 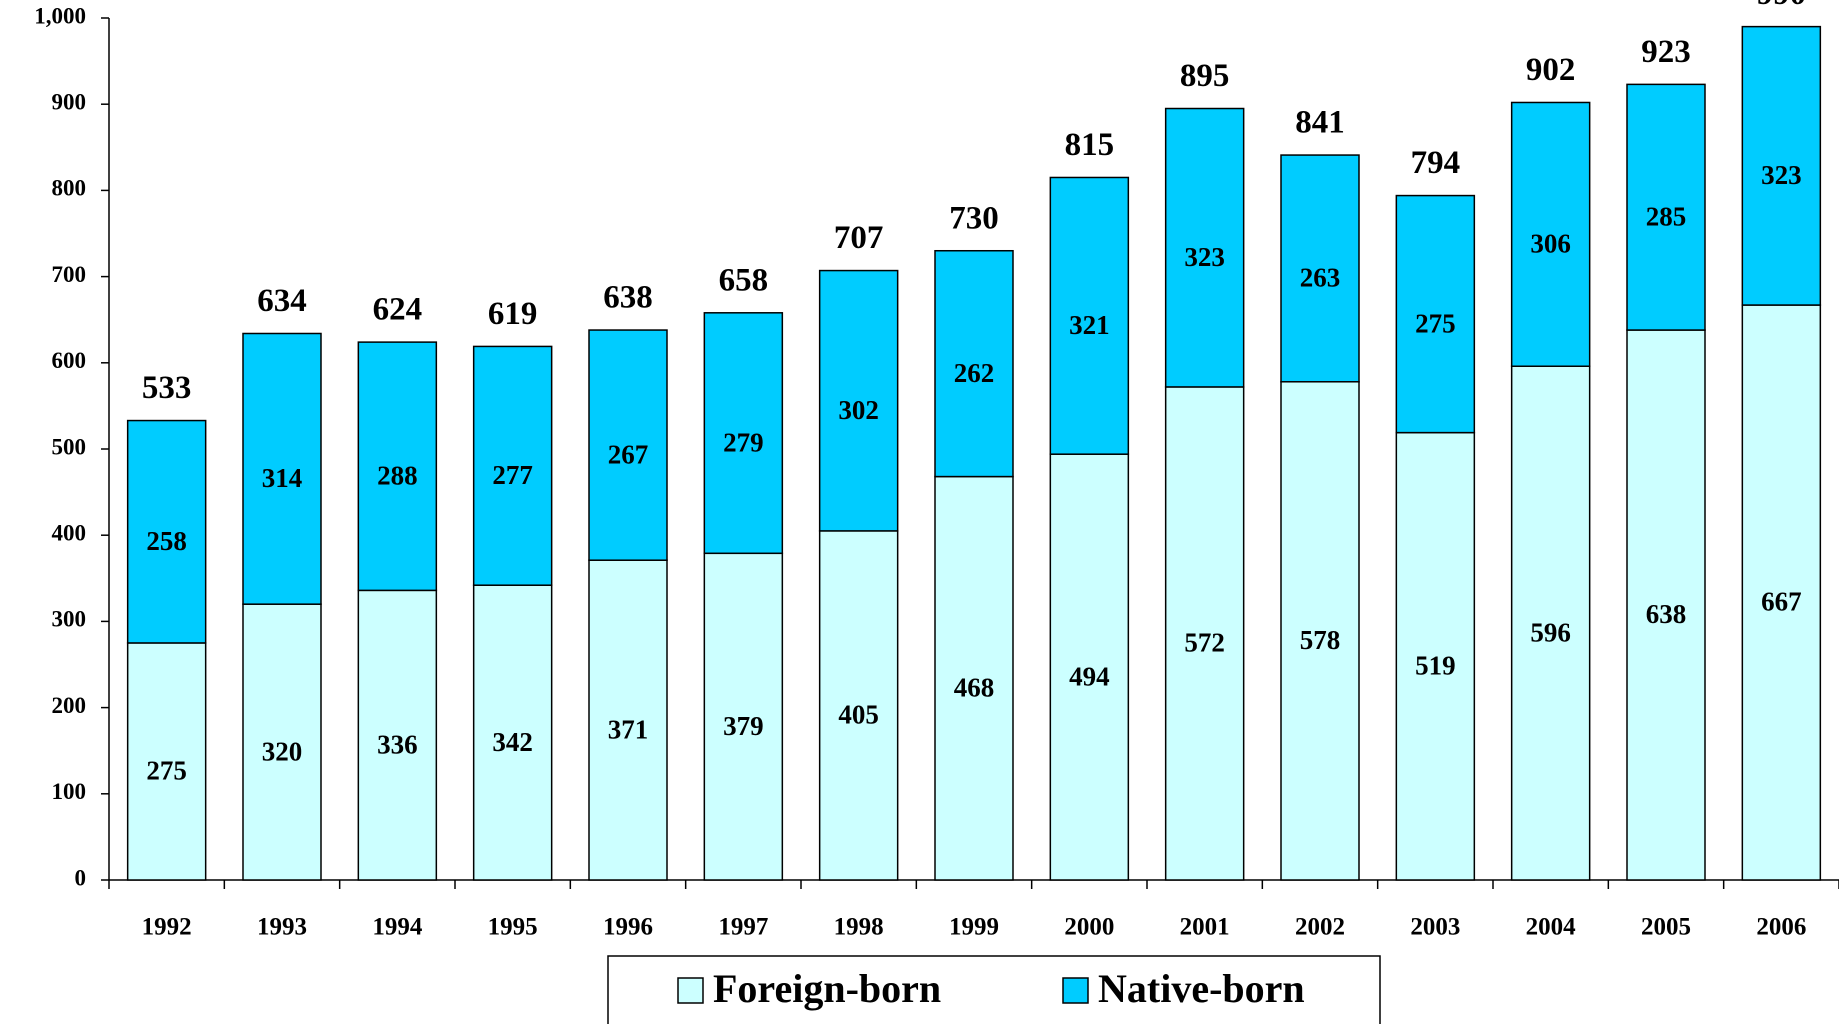 What do you see at coordinates (1666, 927) in the screenshot?
I see `x-tick-label: 2005` at bounding box center [1666, 927].